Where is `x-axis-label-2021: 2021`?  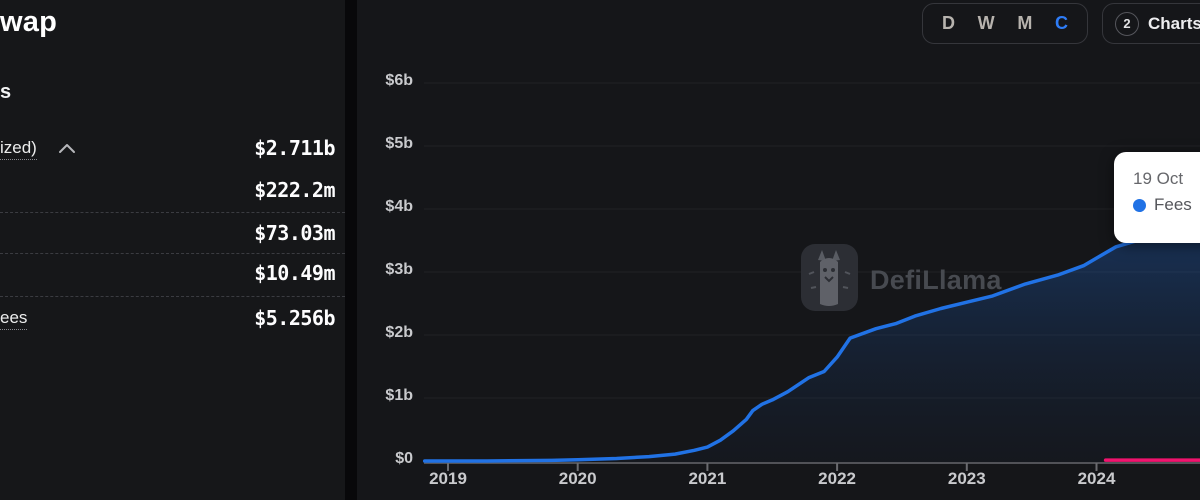 x-axis-label-2021: 2021 is located at coordinates (707, 478).